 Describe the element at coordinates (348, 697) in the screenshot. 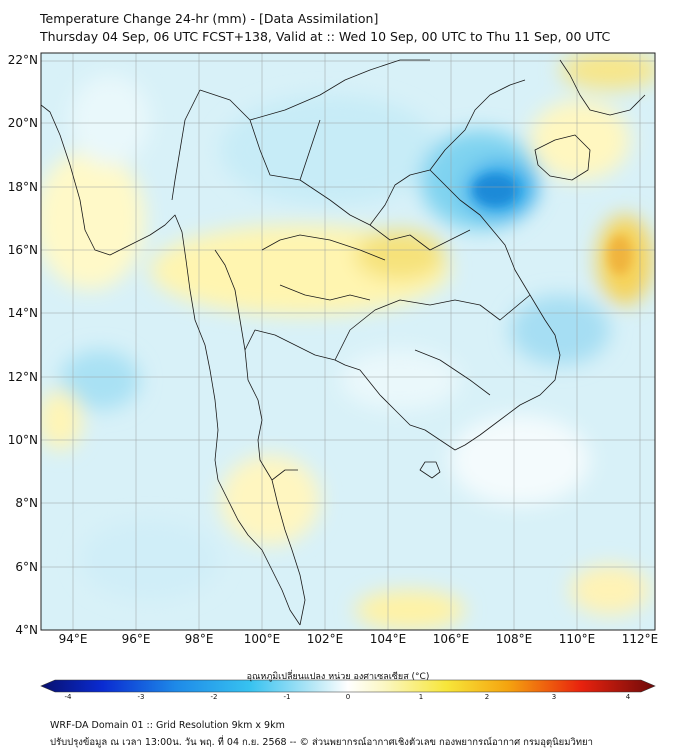

I see `colorbar-tick: 0` at that location.